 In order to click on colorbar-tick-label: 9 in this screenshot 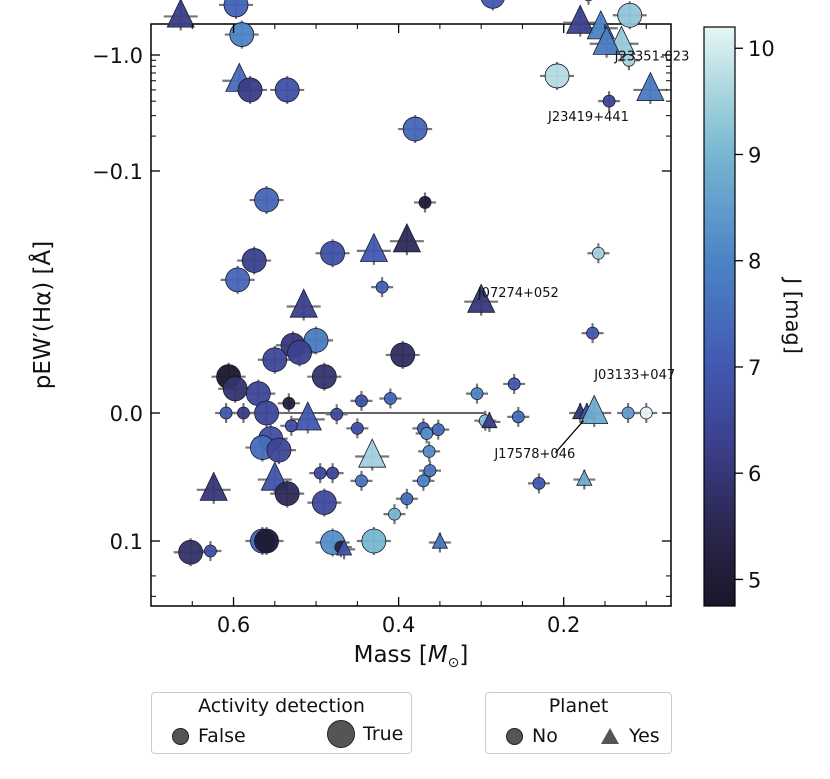, I will do `click(754, 155)`.